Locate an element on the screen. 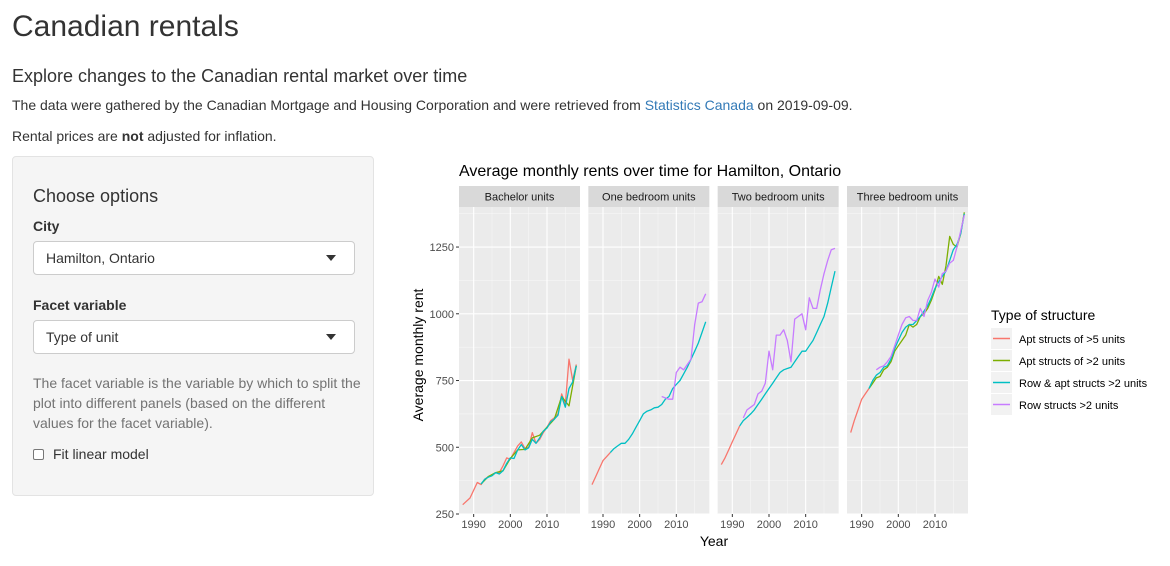  legend-label: Row & apt structs >2 units is located at coordinates (1083, 384).